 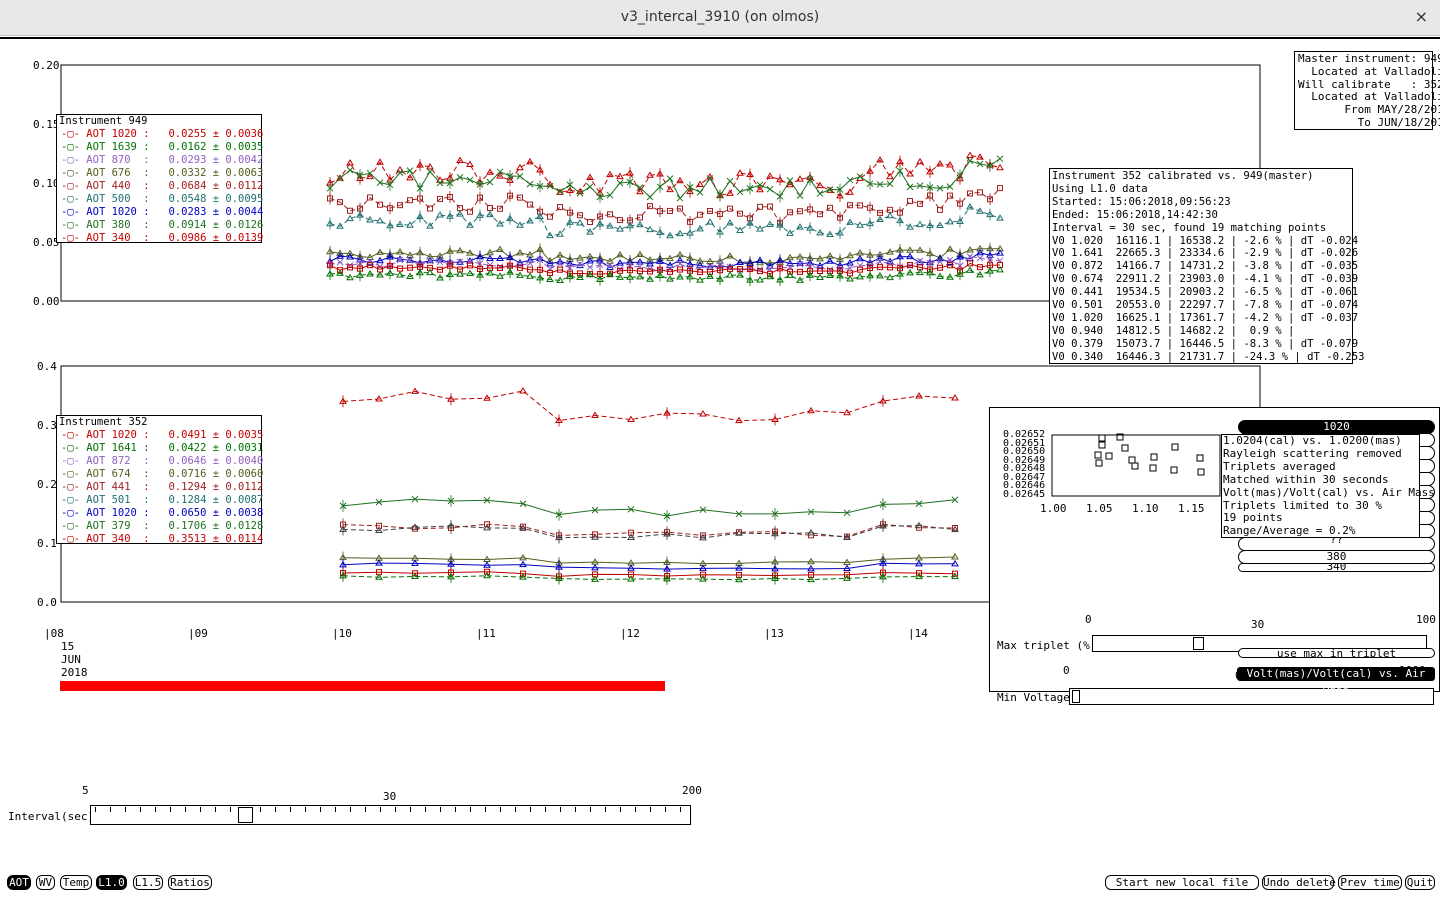 What do you see at coordinates (1182, 882) in the screenshot?
I see `action-start-new-local-file-button: Start new local file` at bounding box center [1182, 882].